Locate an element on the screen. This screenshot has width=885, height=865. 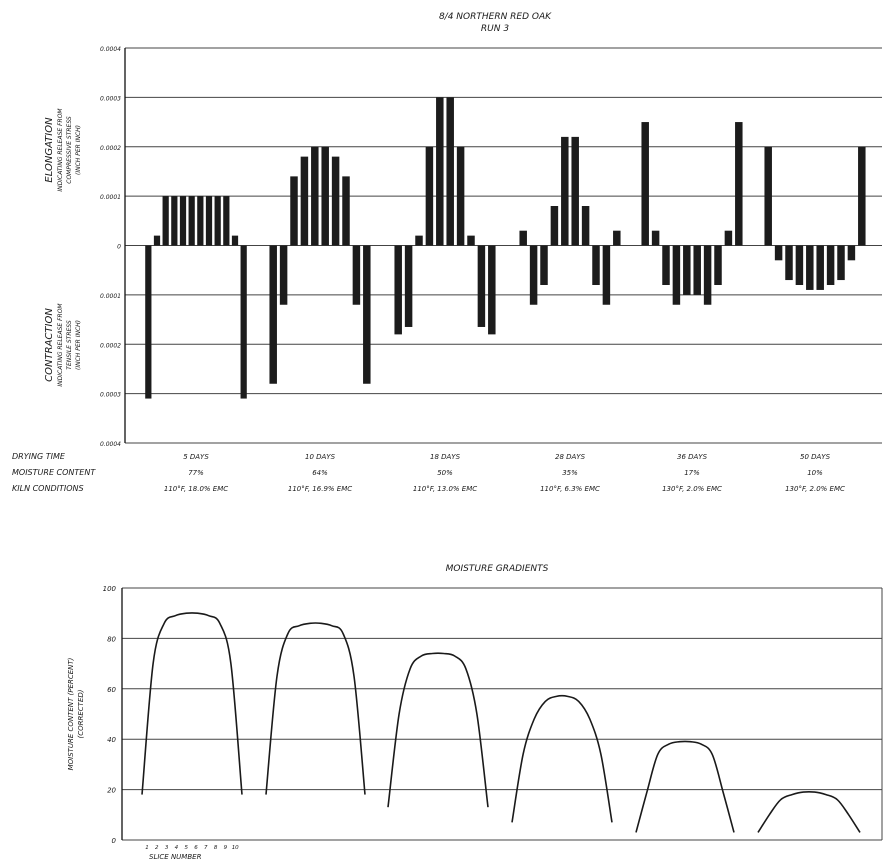
slice-tick-label: 6 is located at coordinates (196, 848).